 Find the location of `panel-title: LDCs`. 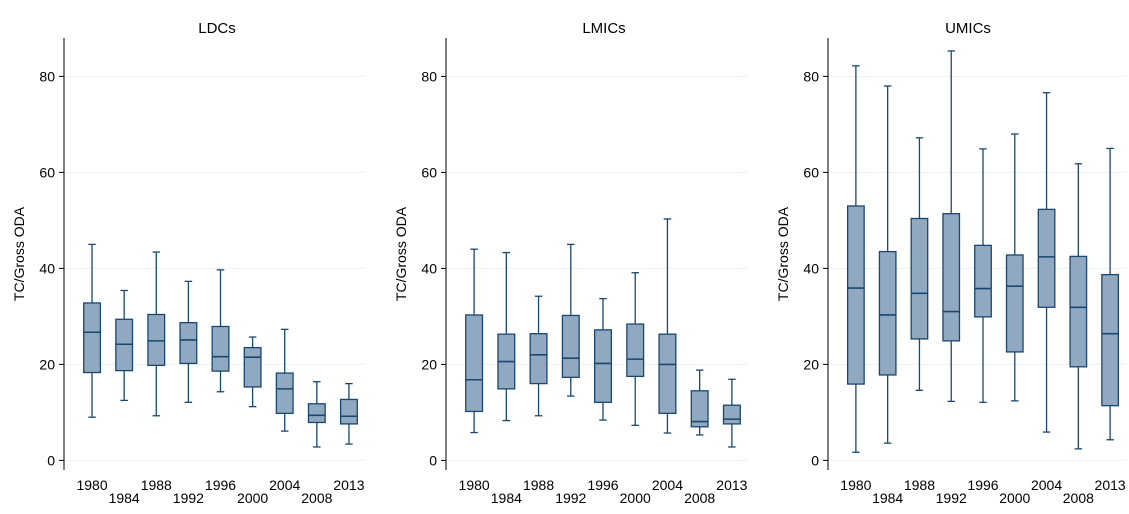

panel-title: LDCs is located at coordinates (217, 28).